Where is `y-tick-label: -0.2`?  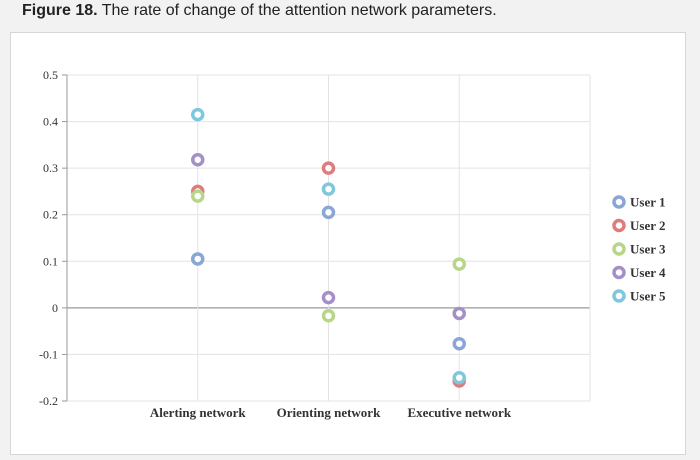 y-tick-label: -0.2 is located at coordinates (48, 401).